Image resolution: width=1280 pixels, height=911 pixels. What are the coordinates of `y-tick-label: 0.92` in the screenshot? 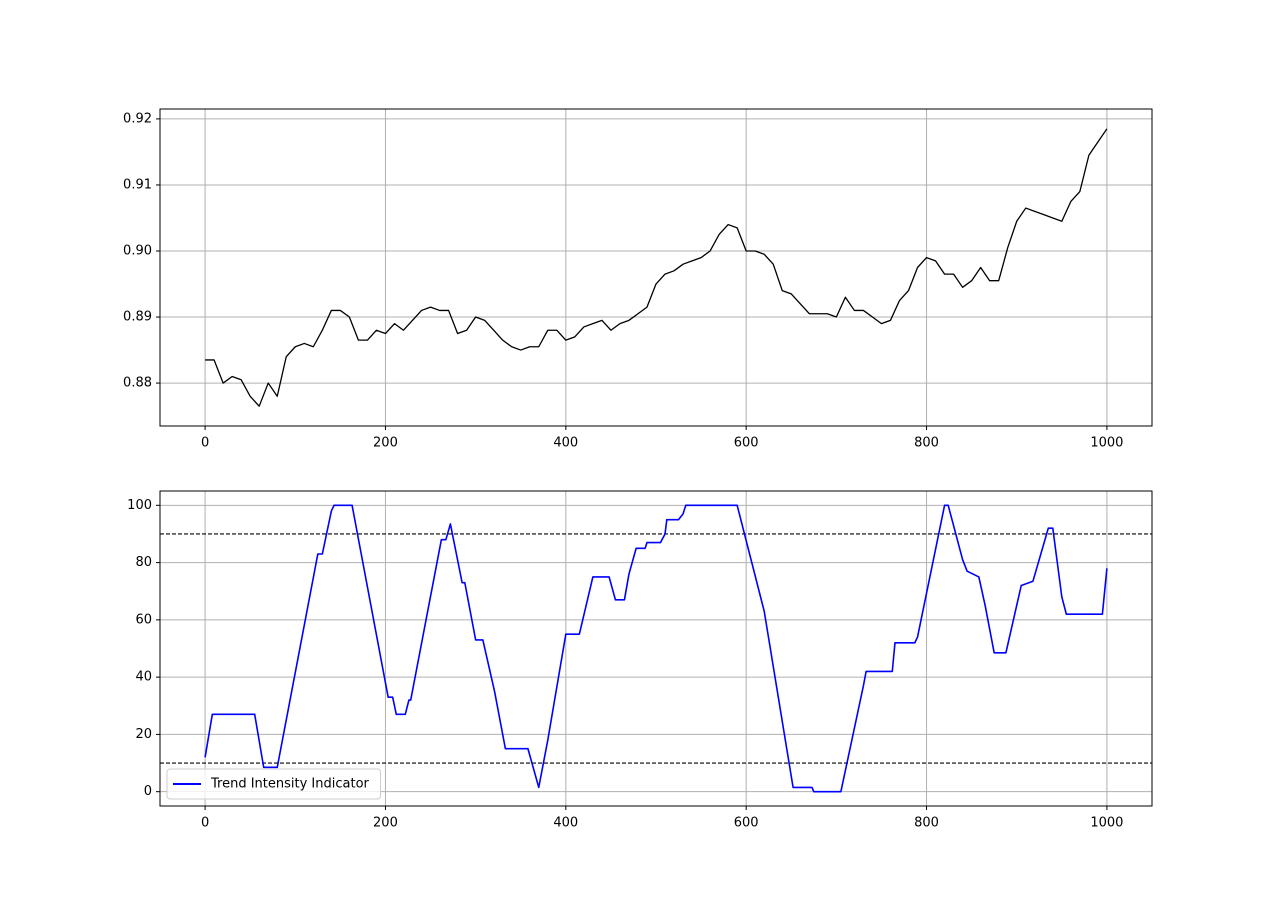 It's located at (137, 118).